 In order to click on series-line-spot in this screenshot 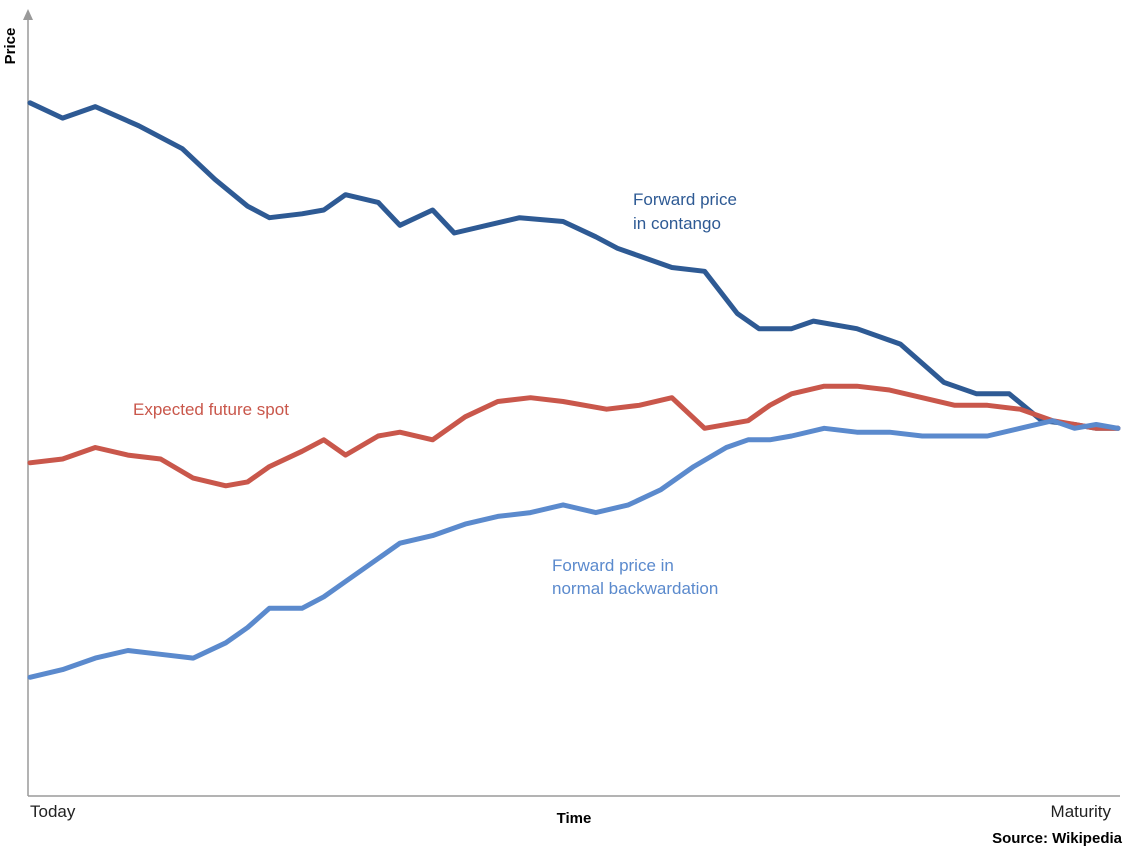, I will do `click(574, 436)`.